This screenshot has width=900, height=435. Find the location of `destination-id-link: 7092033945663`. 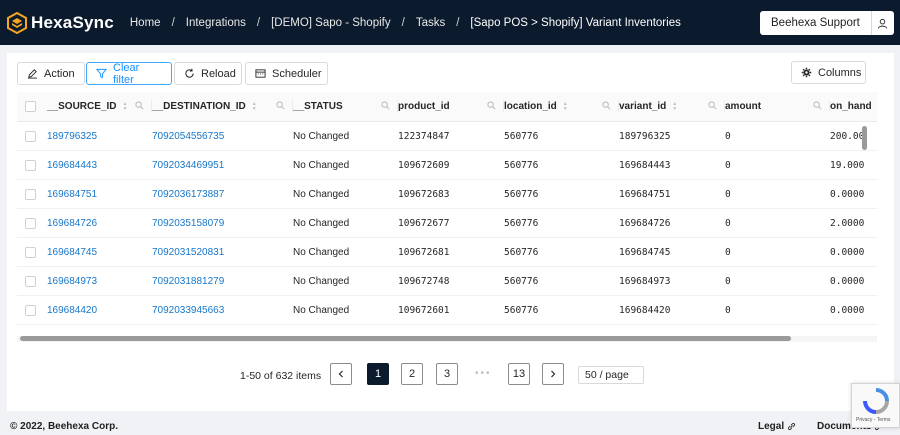

destination-id-link: 7092033945663 is located at coordinates (222, 310).